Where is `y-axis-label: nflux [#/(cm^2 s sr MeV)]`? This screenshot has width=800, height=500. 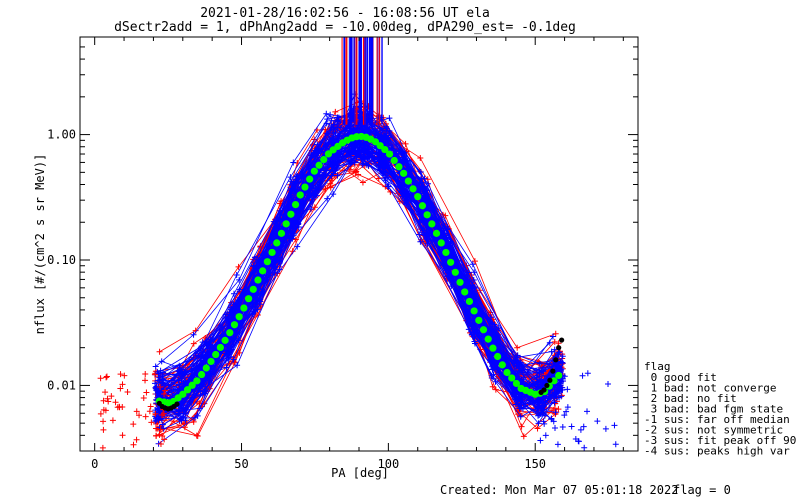
y-axis-label: nflux [#/(cm^2 s sr MeV)] is located at coordinates (40, 244).